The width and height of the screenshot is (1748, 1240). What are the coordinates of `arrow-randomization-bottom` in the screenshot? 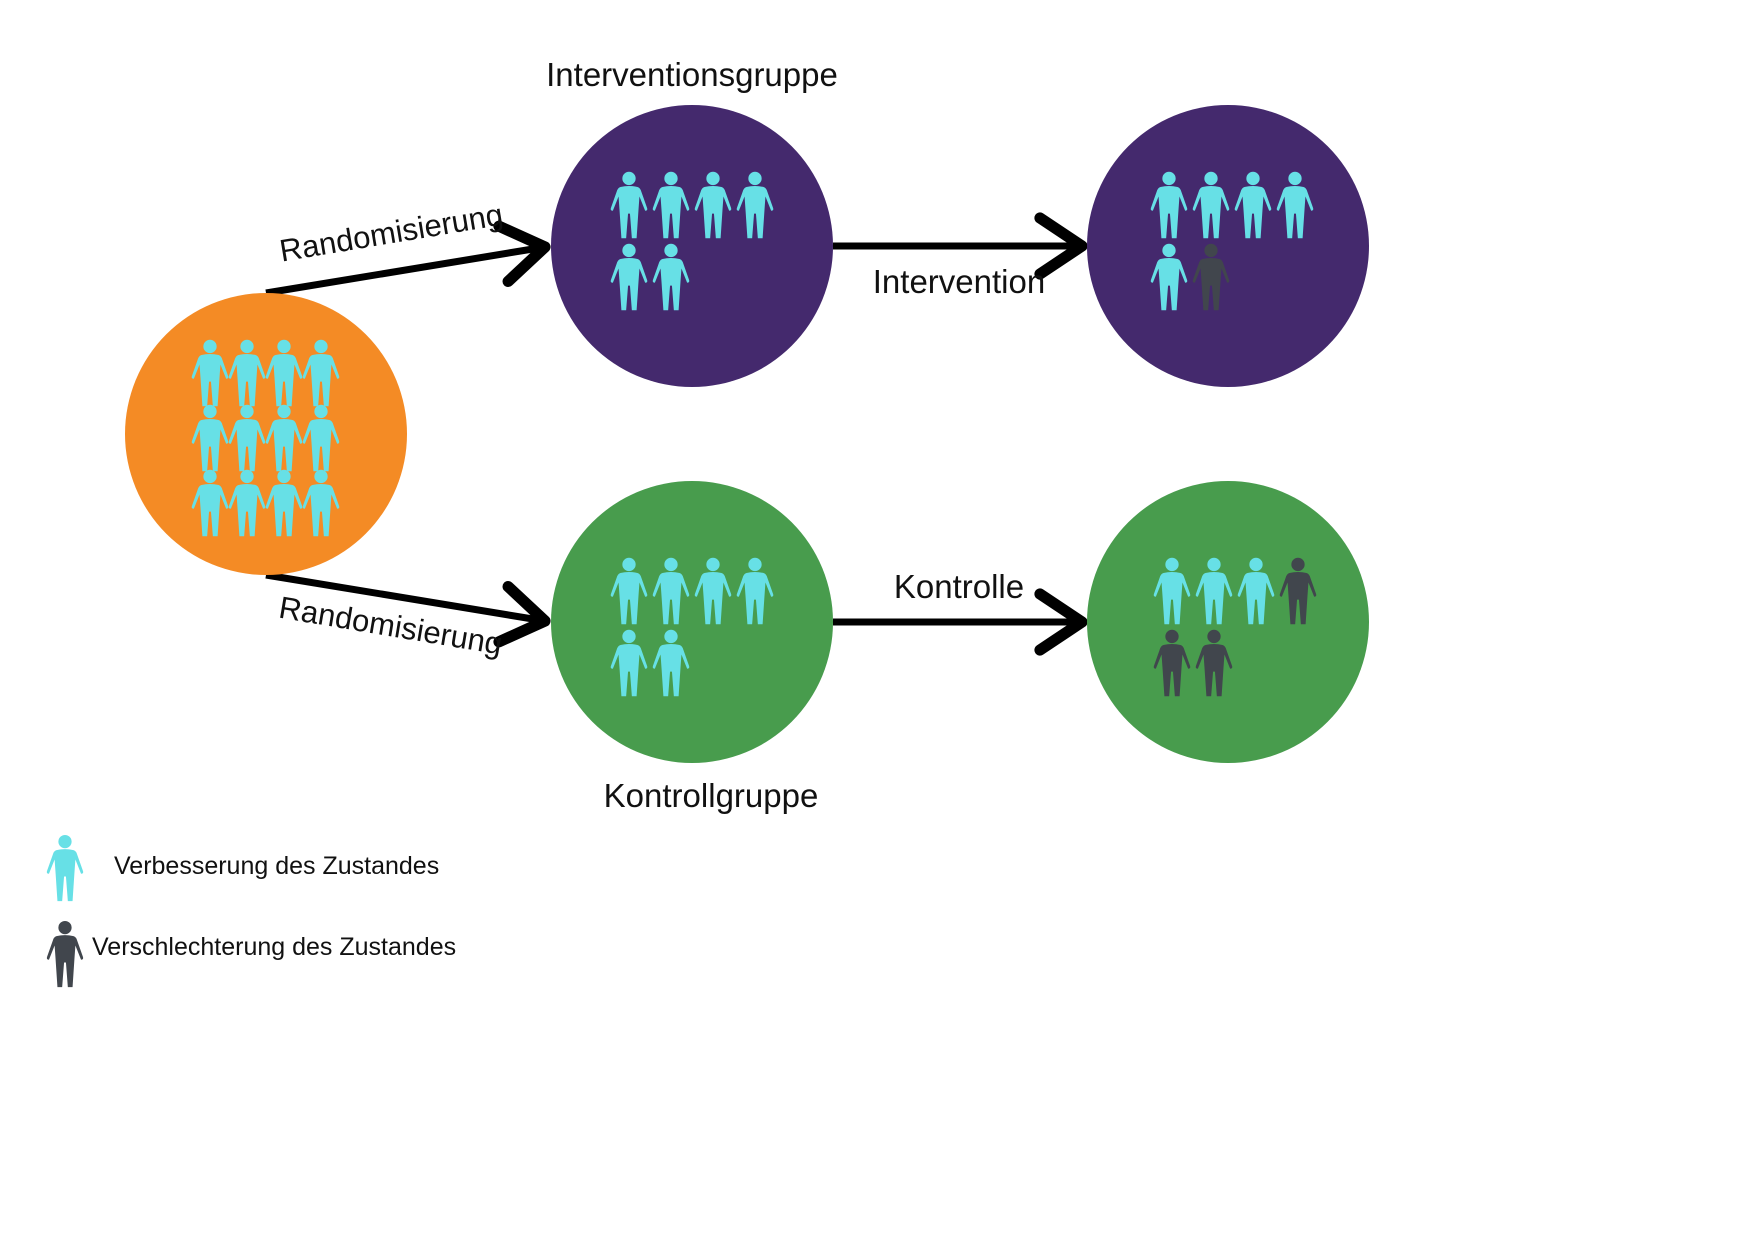 It's located at (408, 609).